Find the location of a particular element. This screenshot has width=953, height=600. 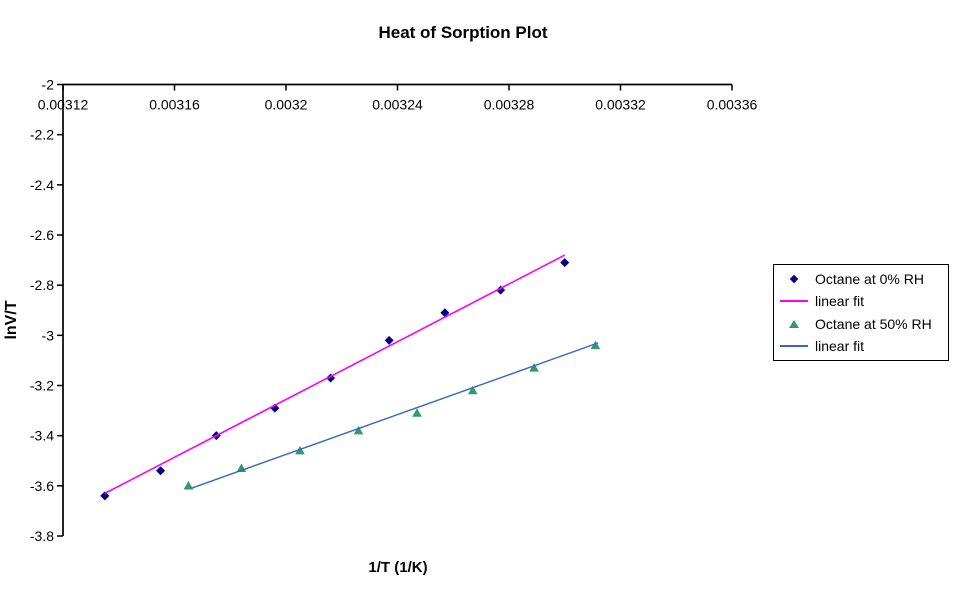

y-tick-label: -2.8 is located at coordinates (42, 285).